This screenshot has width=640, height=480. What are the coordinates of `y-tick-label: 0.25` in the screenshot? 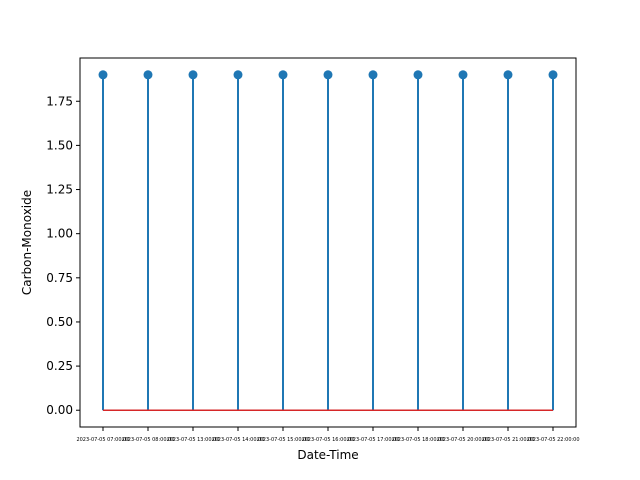 It's located at (59, 366).